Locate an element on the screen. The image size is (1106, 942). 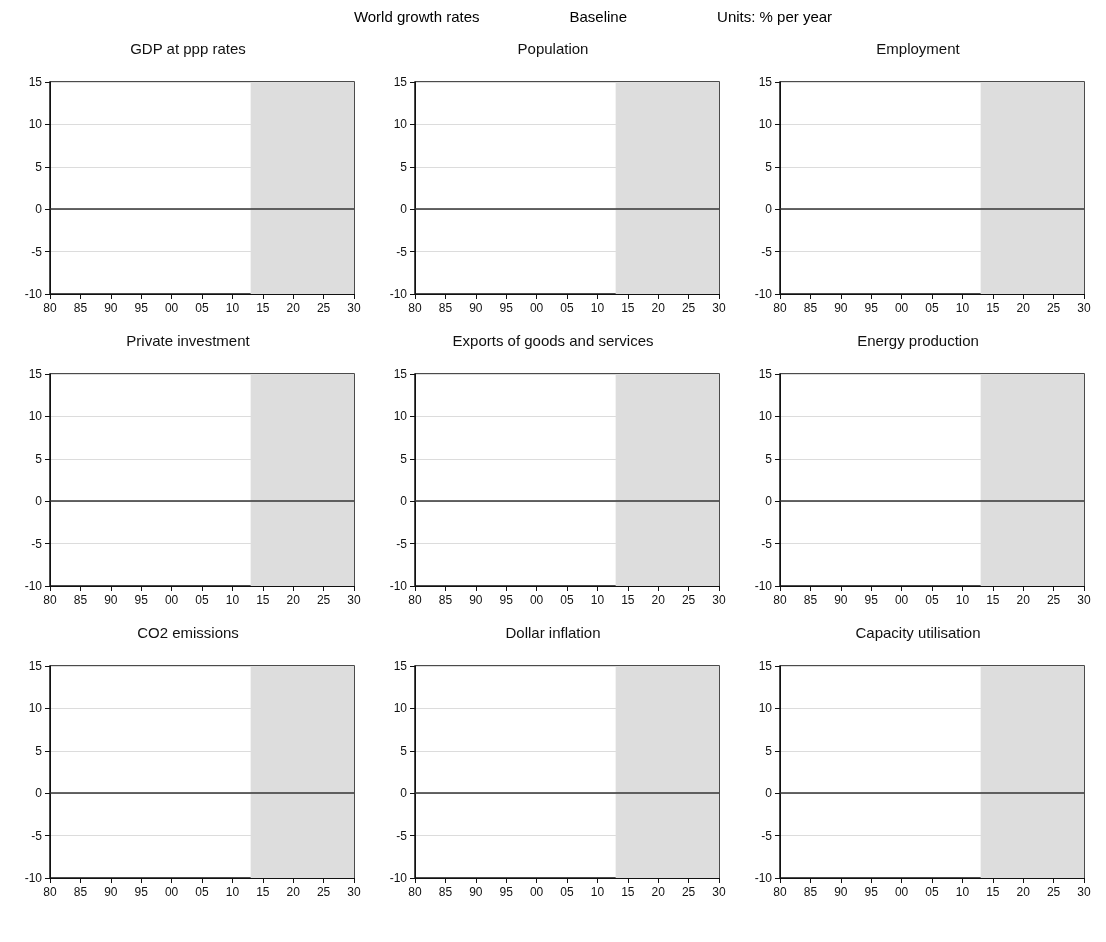
chart-title: Energy production is located at coordinates (918, 340).